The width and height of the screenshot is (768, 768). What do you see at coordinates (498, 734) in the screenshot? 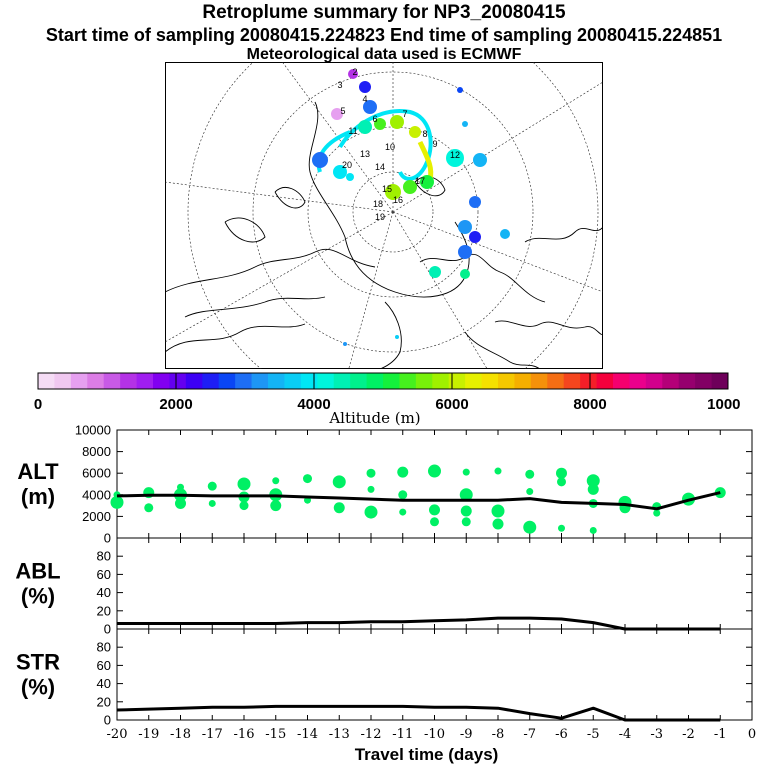
I see `x-tick-label: -8` at bounding box center [498, 734].